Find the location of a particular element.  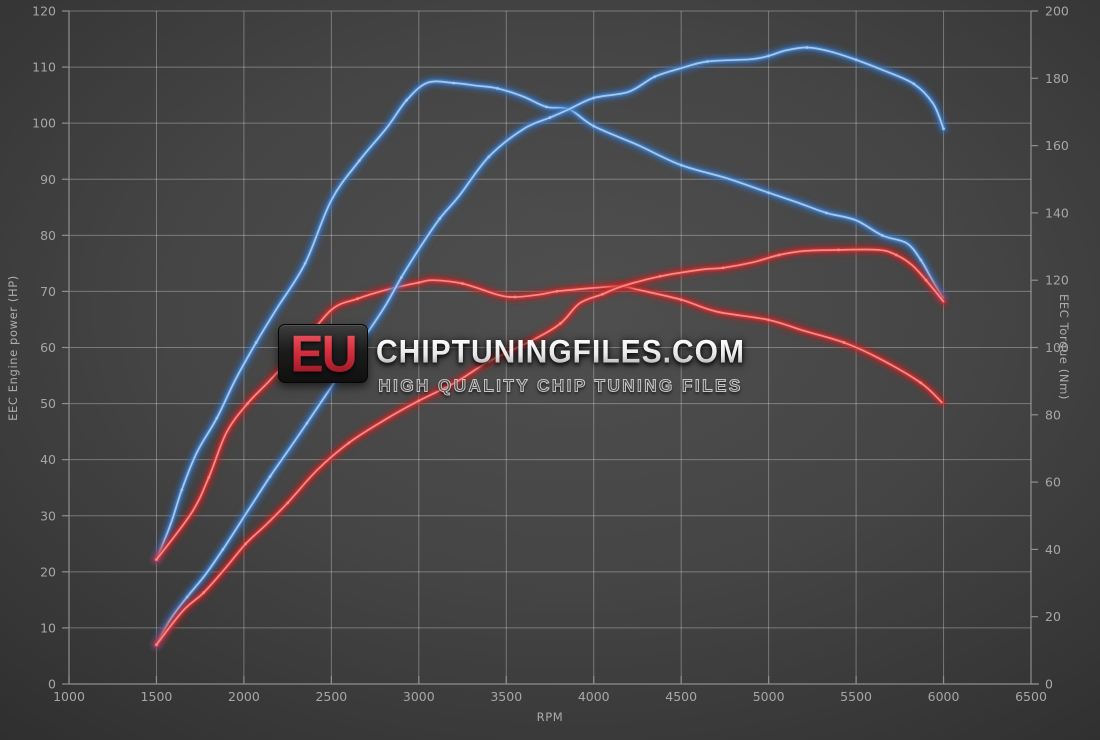

left-tick-label: 20 is located at coordinates (48, 571).